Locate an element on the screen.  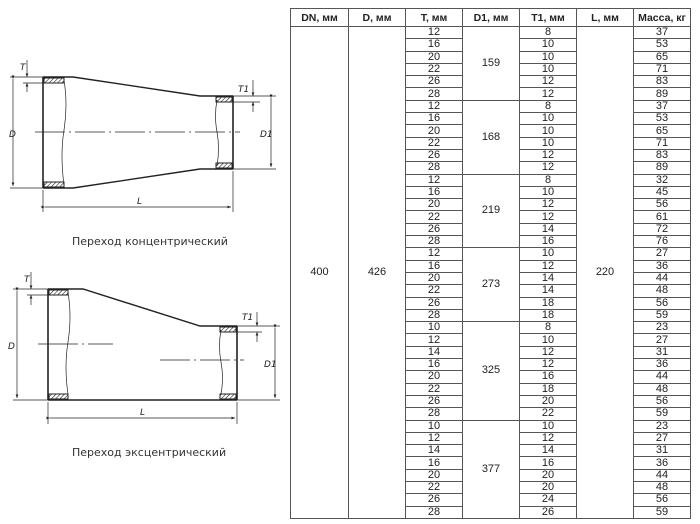
table-row: 26 12 83 is located at coordinates (491, 156).